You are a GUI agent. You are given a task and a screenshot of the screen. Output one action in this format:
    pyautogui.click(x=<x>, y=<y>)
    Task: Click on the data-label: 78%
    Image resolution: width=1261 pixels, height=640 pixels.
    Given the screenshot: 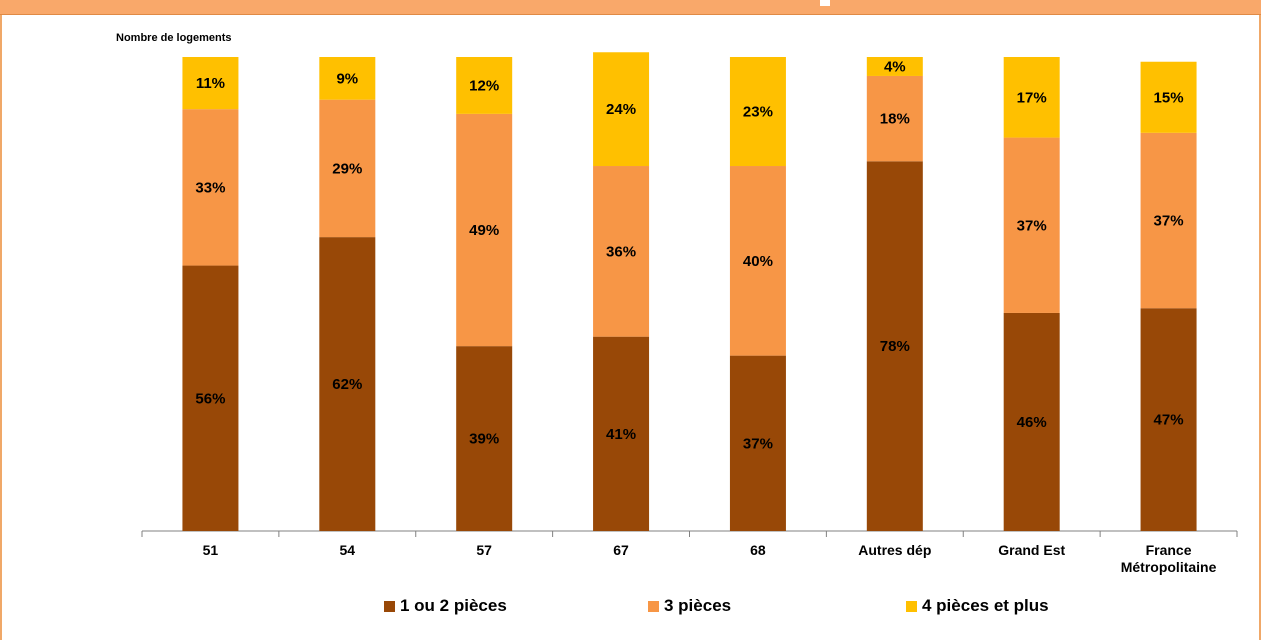 What is the action you would take?
    pyautogui.click(x=895, y=346)
    